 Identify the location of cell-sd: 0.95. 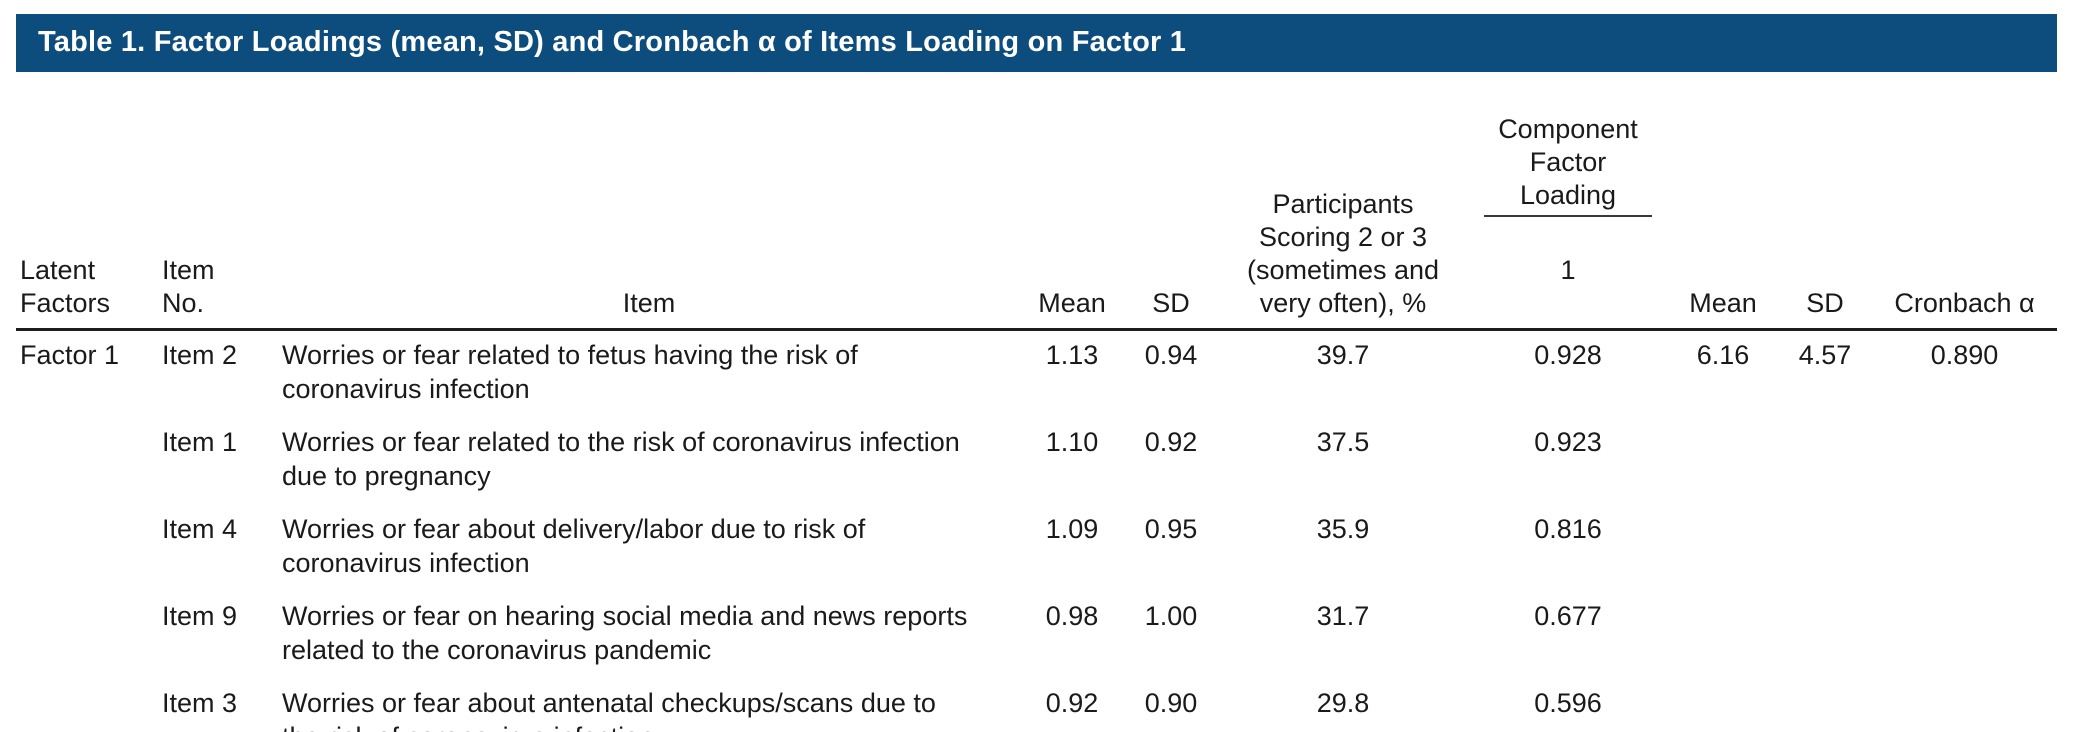
(1171, 528).